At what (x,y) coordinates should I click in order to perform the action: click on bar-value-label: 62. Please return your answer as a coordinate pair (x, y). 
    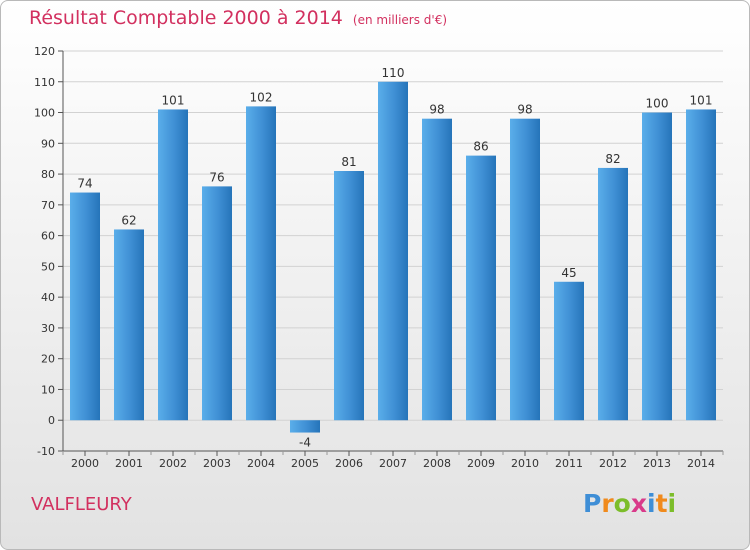
    Looking at the image, I should click on (128, 220).